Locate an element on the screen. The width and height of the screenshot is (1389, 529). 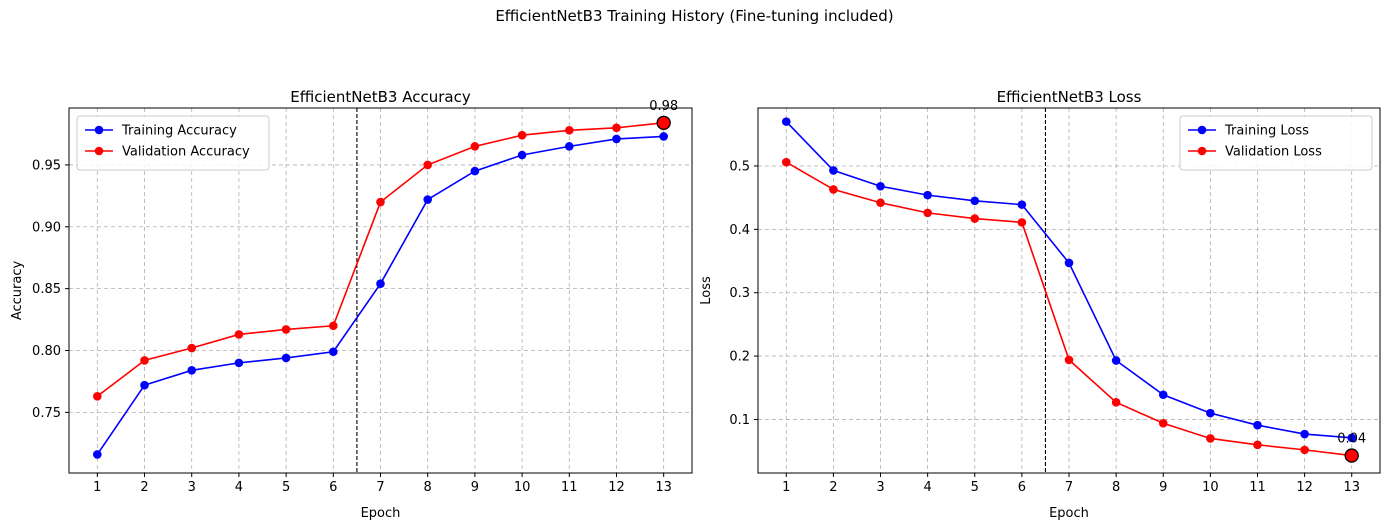
best-epoch-marker is located at coordinates (663, 122).